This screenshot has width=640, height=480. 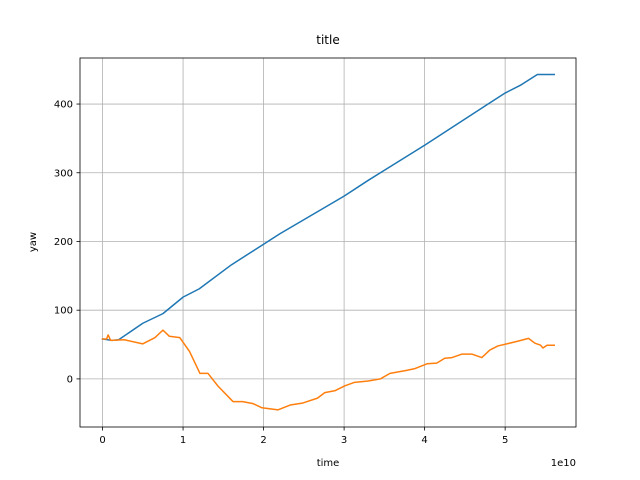 I want to click on y-tick-label: 200, so click(x=63, y=242).